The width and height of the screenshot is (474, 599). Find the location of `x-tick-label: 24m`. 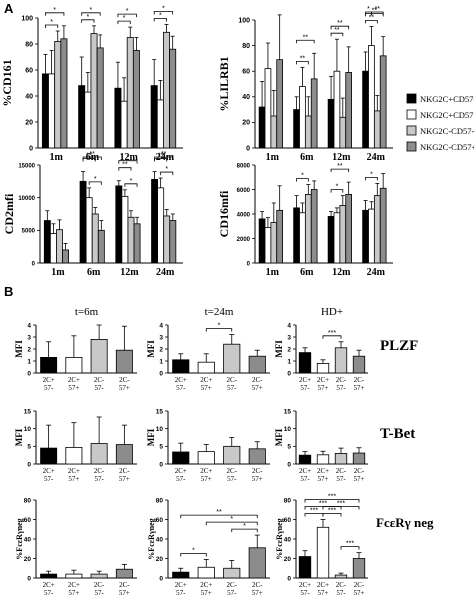

x-tick-label: 24m is located at coordinates (376, 157).